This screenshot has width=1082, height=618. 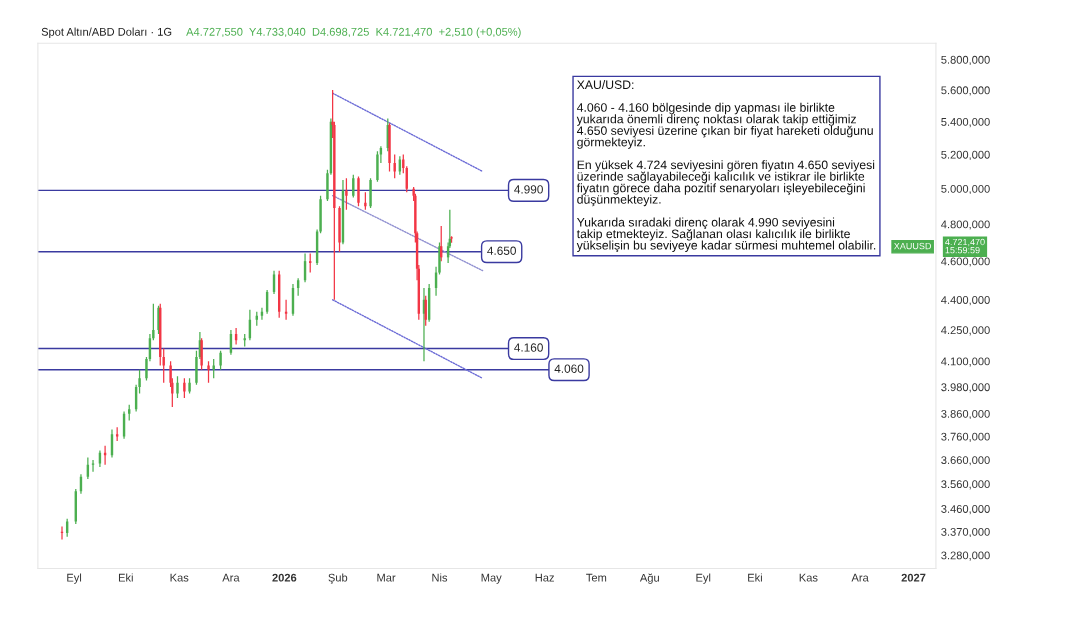 I want to click on y-tick-label: 5.000,000, so click(x=965, y=189).